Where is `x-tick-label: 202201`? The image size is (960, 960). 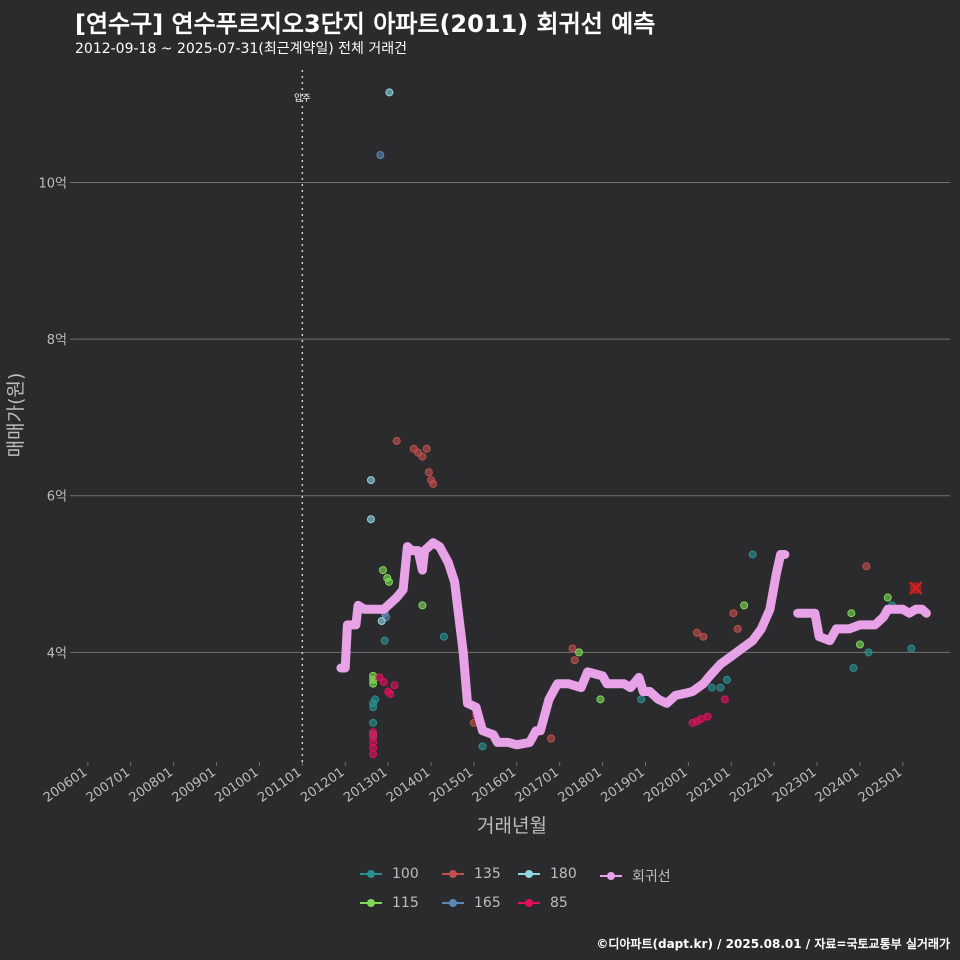 x-tick-label: 202201 is located at coordinates (751, 785).